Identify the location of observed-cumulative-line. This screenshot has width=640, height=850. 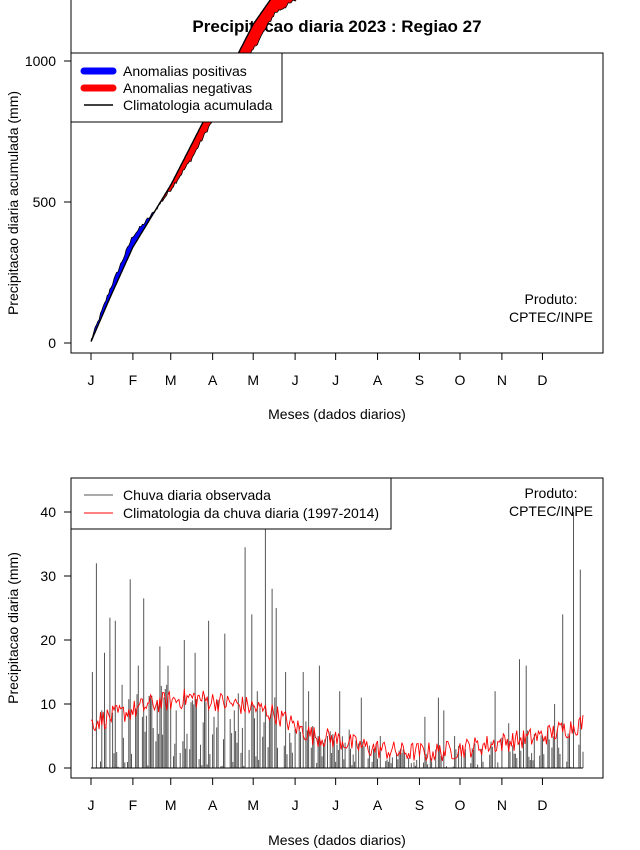
(193, 170).